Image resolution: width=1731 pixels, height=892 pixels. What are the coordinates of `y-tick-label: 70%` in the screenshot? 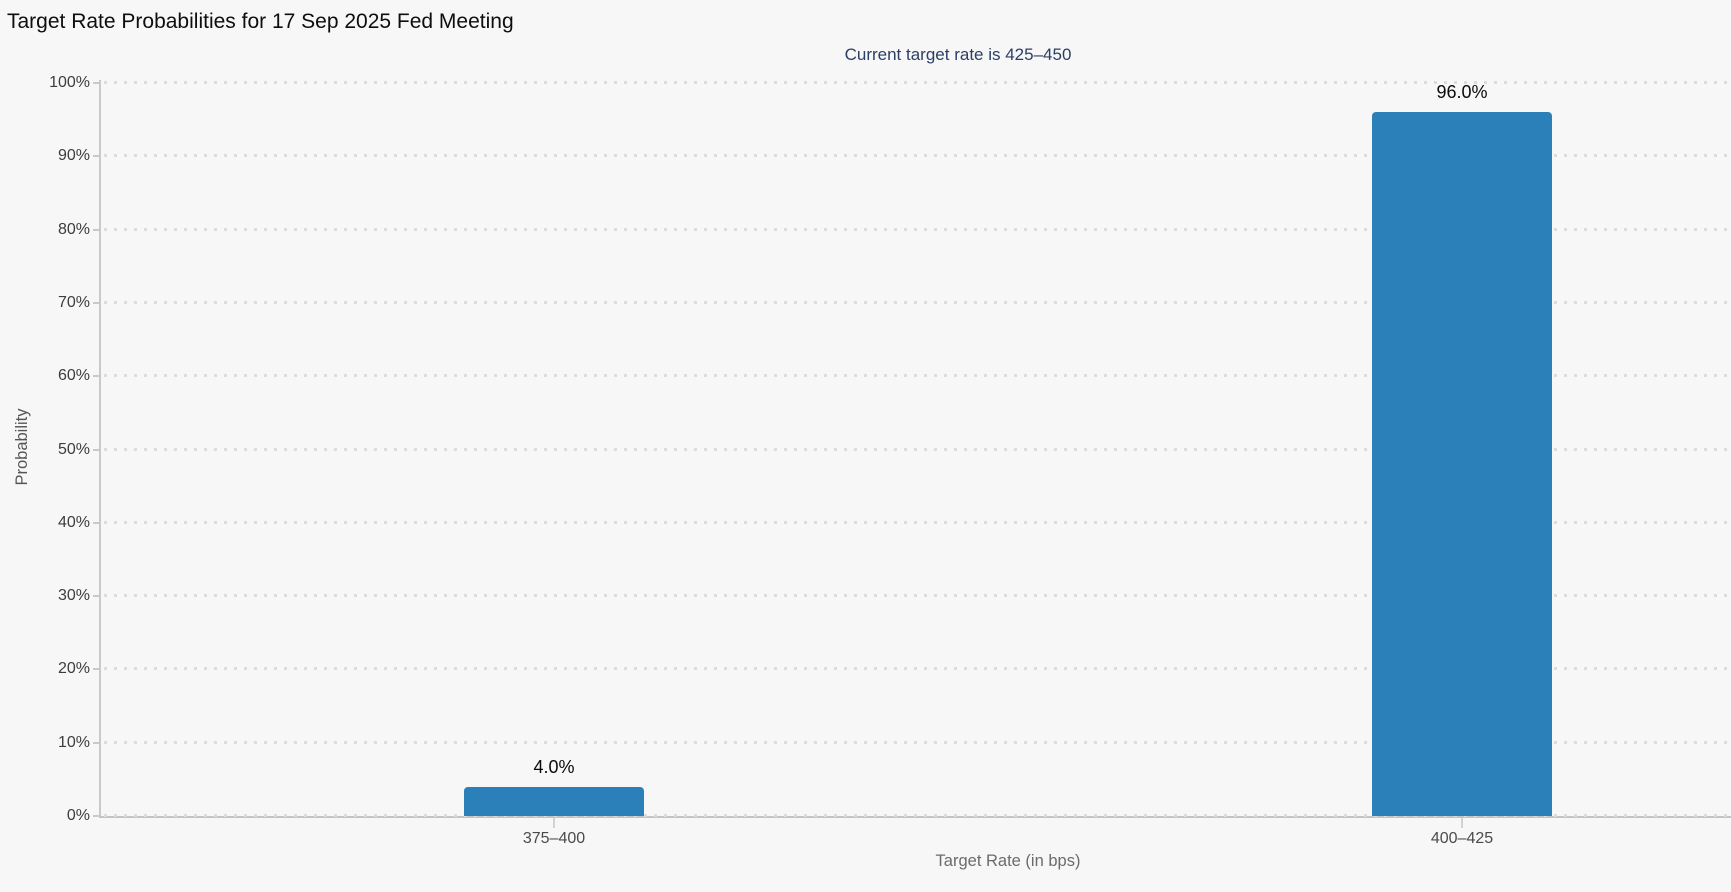 It's located at (73, 302).